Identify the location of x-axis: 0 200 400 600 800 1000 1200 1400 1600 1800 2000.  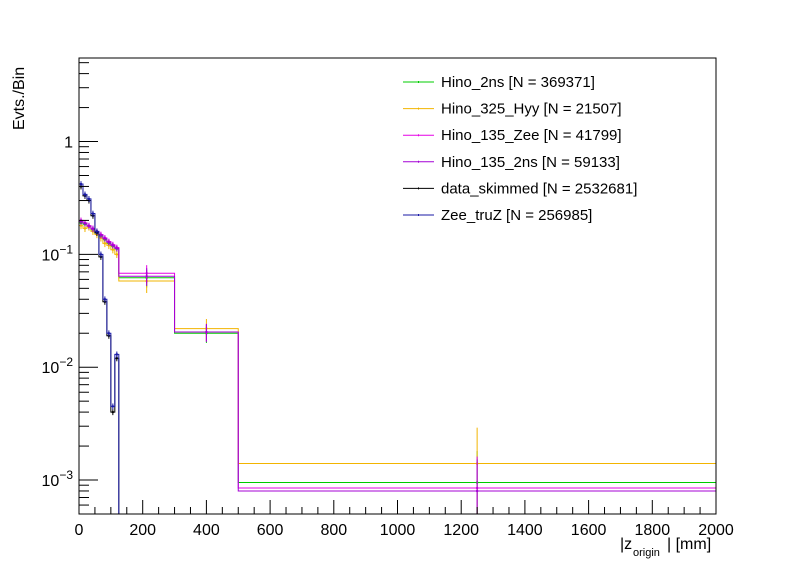
(404, 519).